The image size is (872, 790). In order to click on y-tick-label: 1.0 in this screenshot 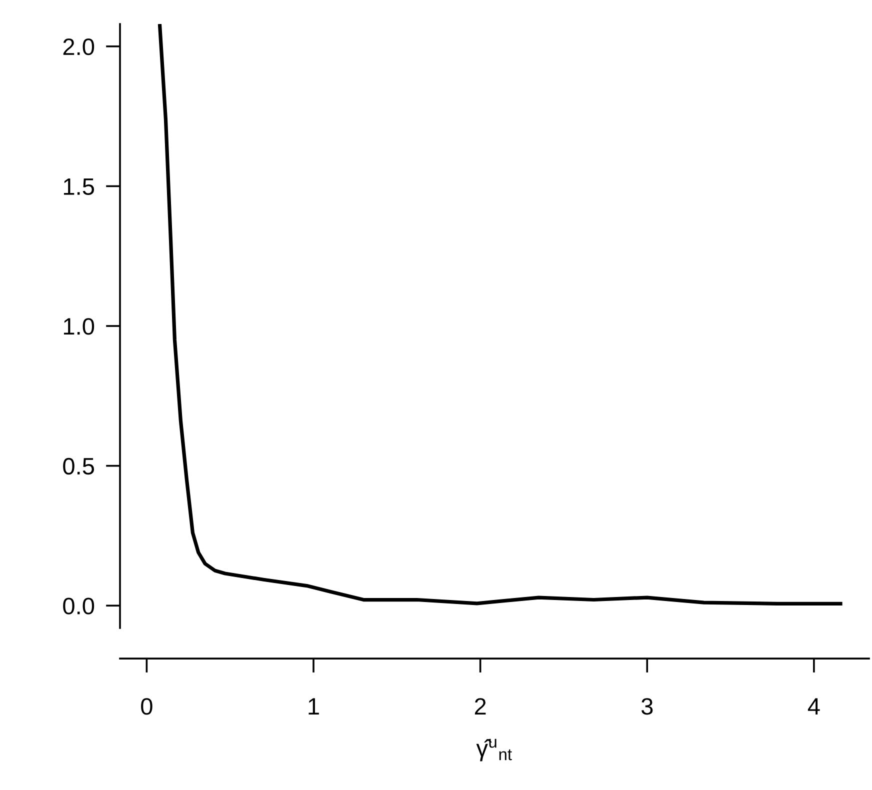, I will do `click(79, 326)`.